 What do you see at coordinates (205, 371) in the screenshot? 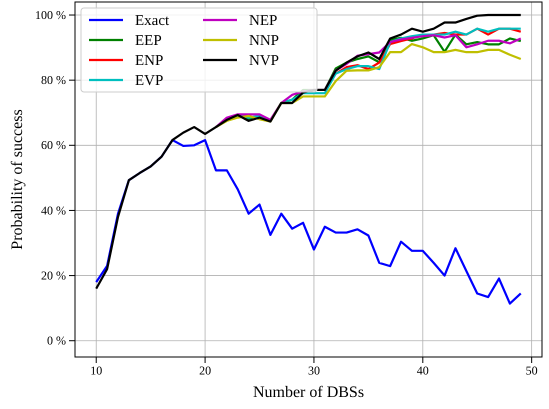
I see `x-tick-label: 20` at bounding box center [205, 371].